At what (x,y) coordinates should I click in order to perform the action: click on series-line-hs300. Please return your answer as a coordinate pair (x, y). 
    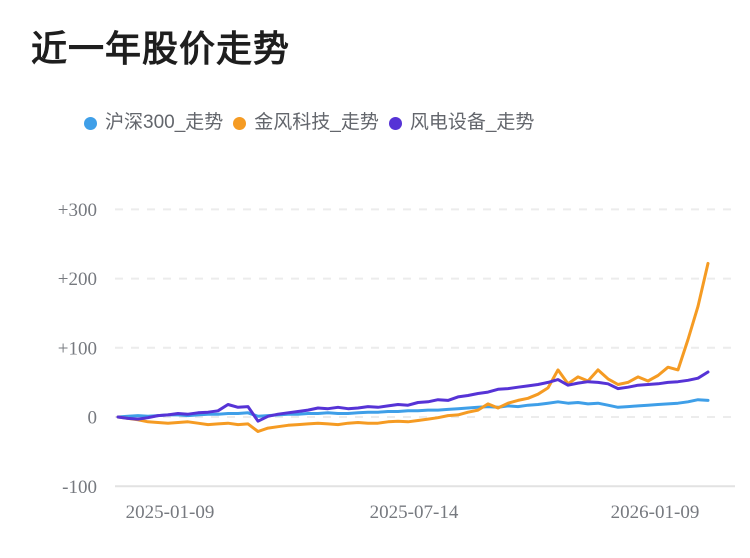
    Looking at the image, I should click on (413, 408).